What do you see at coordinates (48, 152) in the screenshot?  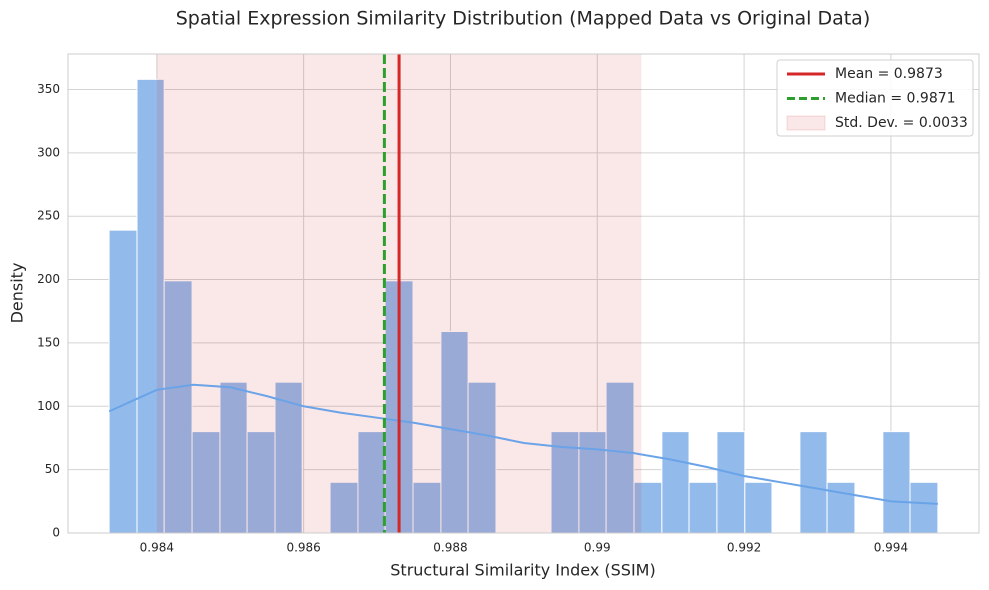 I see `y-tick-label: 300` at bounding box center [48, 152].